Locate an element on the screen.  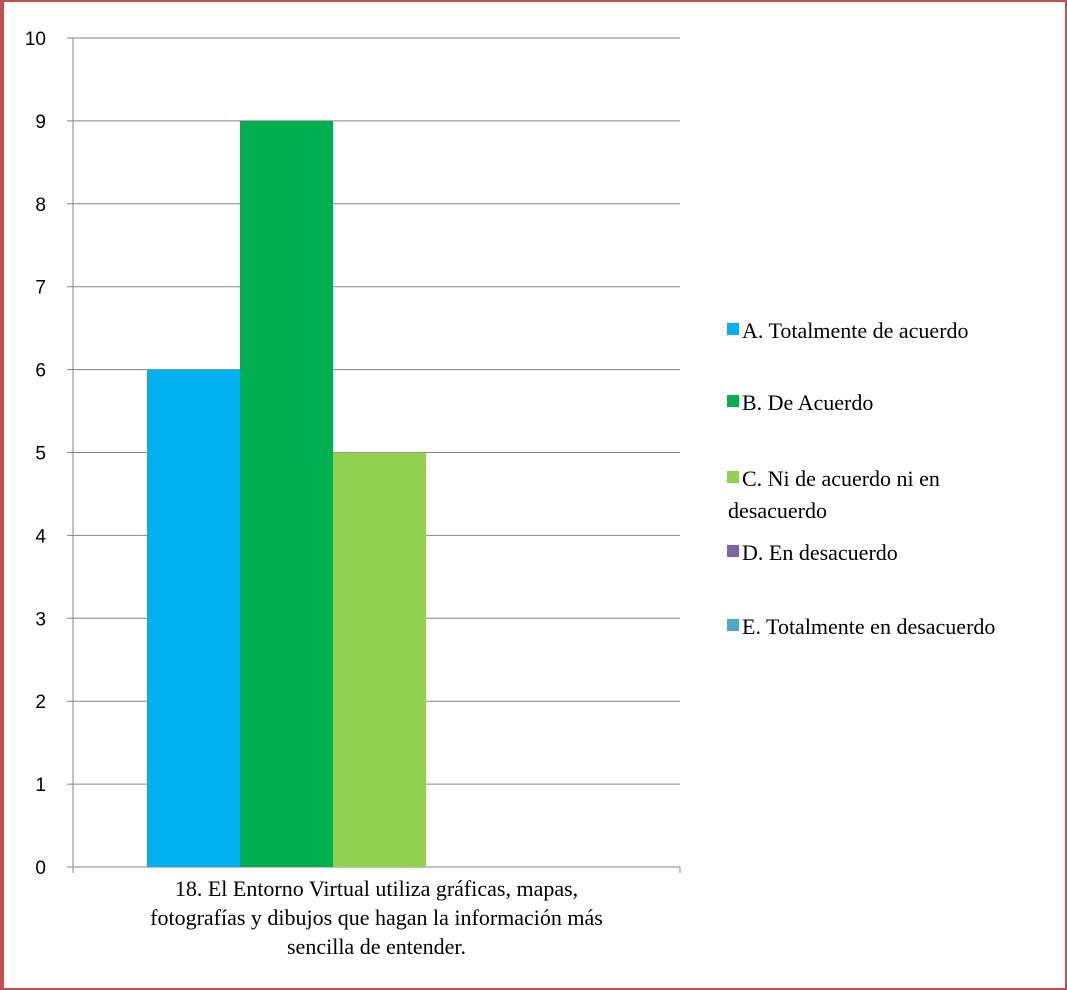
legend-entry: B. De Acuerdo is located at coordinates (807, 402).